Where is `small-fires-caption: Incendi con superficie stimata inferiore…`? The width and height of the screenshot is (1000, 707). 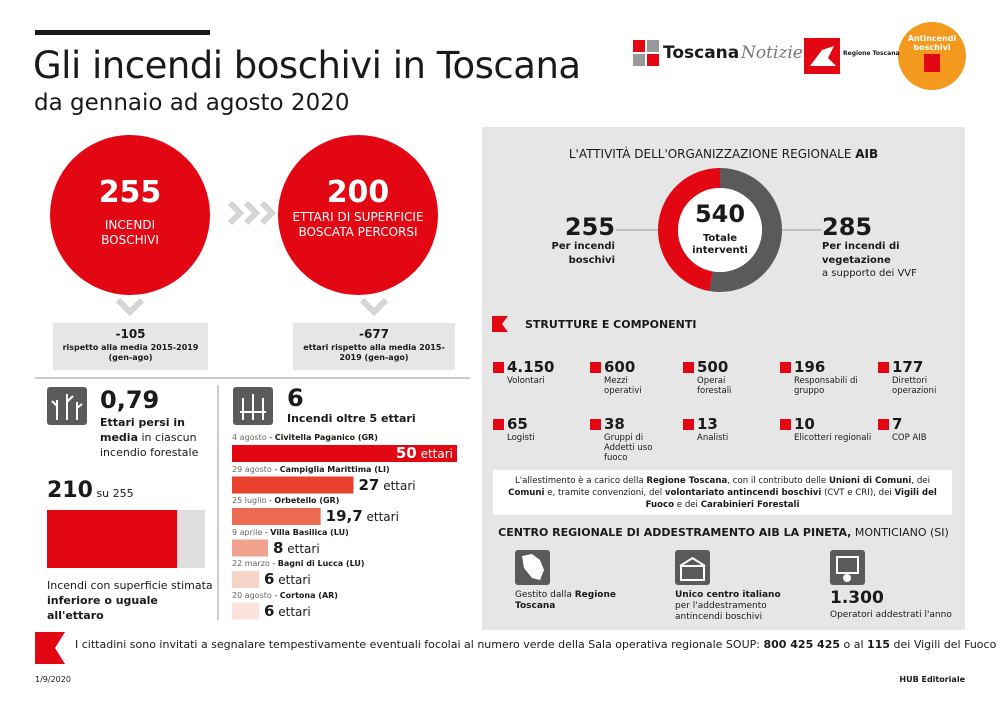 small-fires-caption: Incendi con superficie stimata inferiore… is located at coordinates (132, 600).